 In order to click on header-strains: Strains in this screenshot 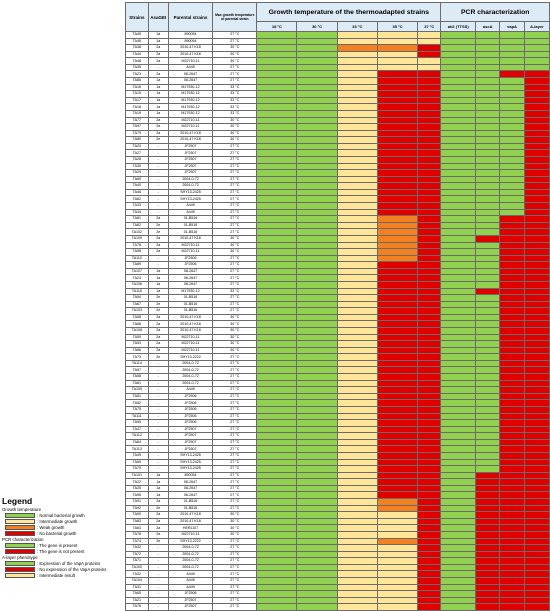, I will do `click(137, 17)`.